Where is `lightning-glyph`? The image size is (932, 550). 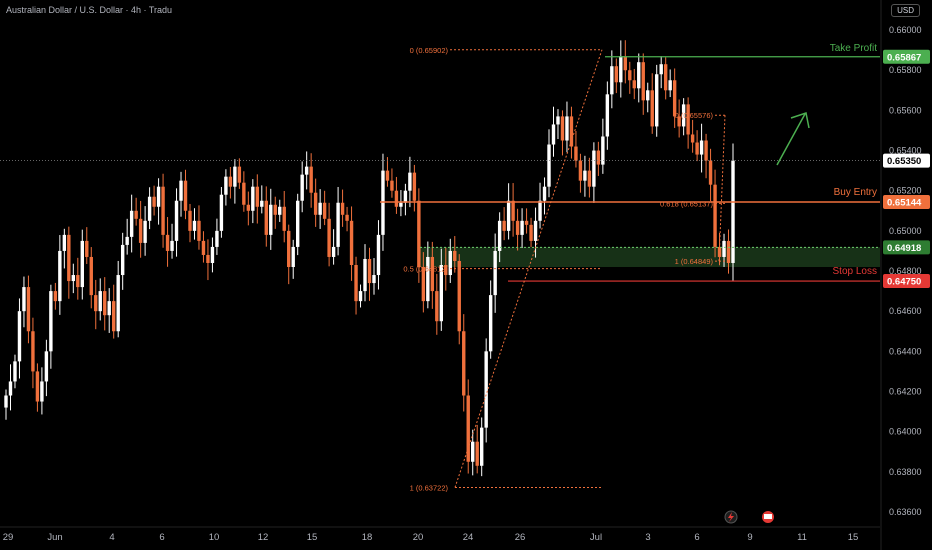
lightning-glyph is located at coordinates (731, 517).